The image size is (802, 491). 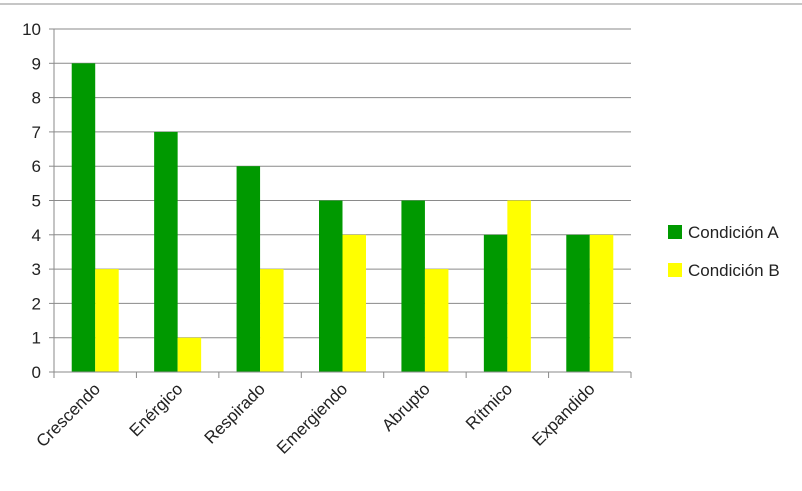 What do you see at coordinates (675, 270) in the screenshot?
I see `legend-swatch-condicion-b` at bounding box center [675, 270].